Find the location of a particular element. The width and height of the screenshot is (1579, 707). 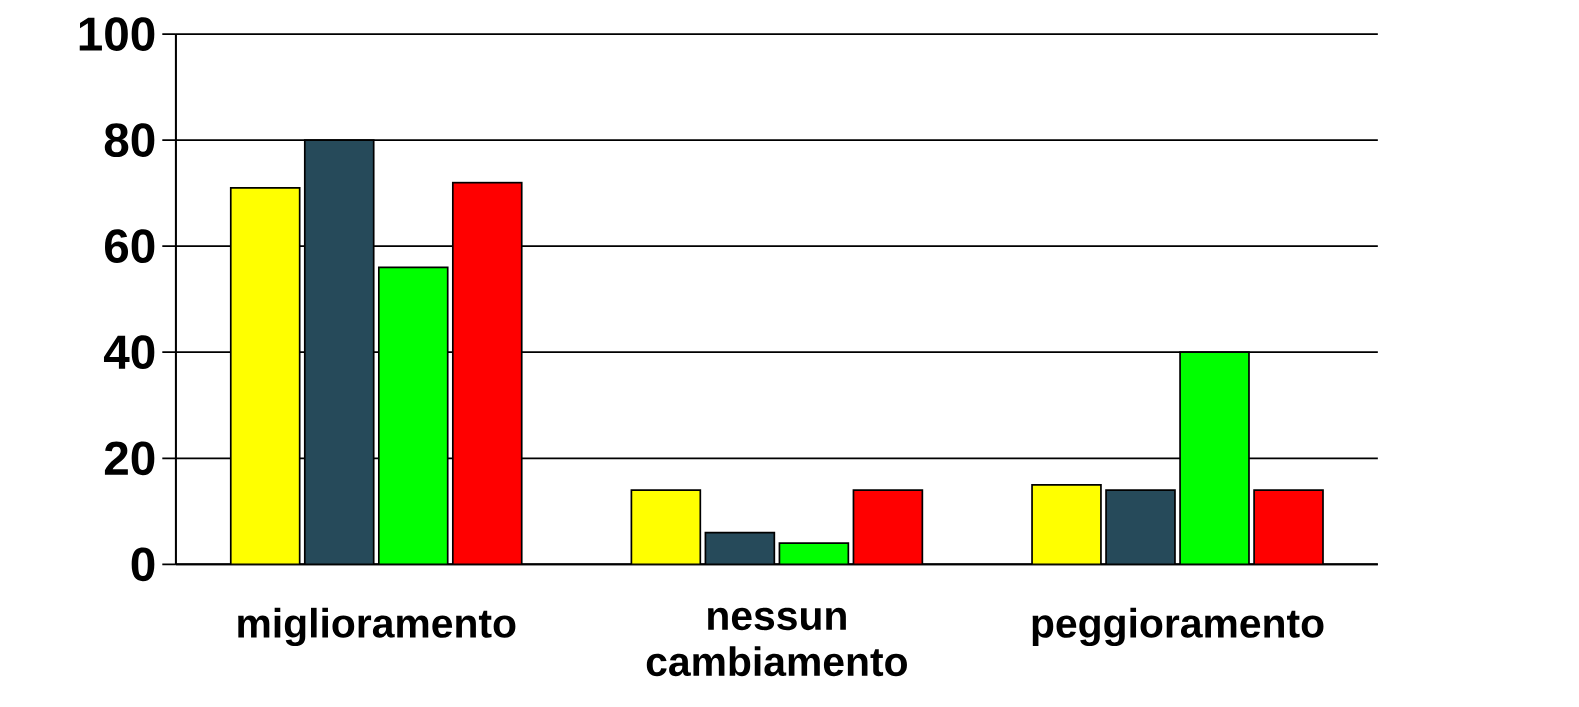

y-tick-label: 40 is located at coordinates (129, 352).